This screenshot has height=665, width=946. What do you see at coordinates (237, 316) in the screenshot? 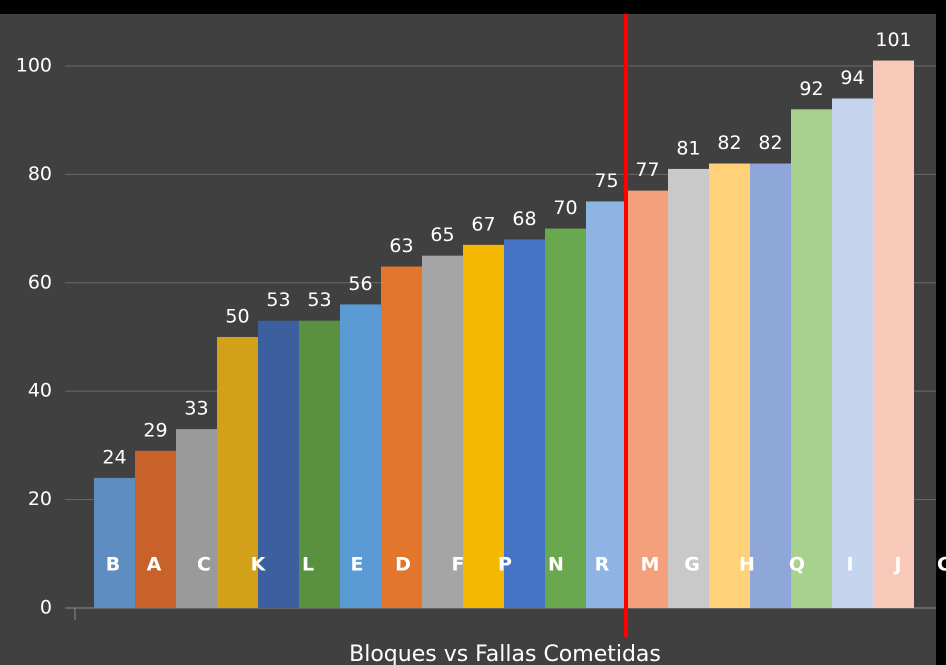
I see `value-label: 50` at bounding box center [237, 316].